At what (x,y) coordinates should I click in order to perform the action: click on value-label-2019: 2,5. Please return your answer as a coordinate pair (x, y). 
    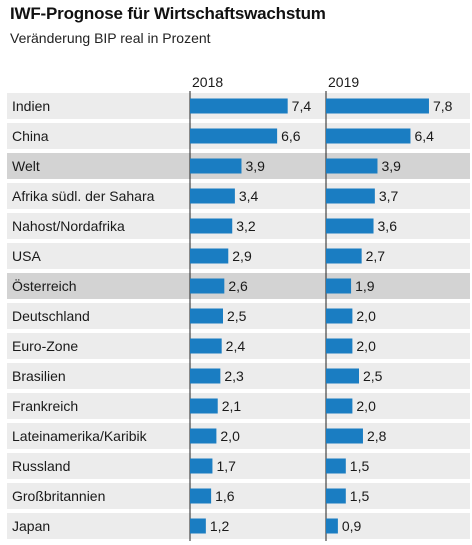
    Looking at the image, I should click on (373, 376).